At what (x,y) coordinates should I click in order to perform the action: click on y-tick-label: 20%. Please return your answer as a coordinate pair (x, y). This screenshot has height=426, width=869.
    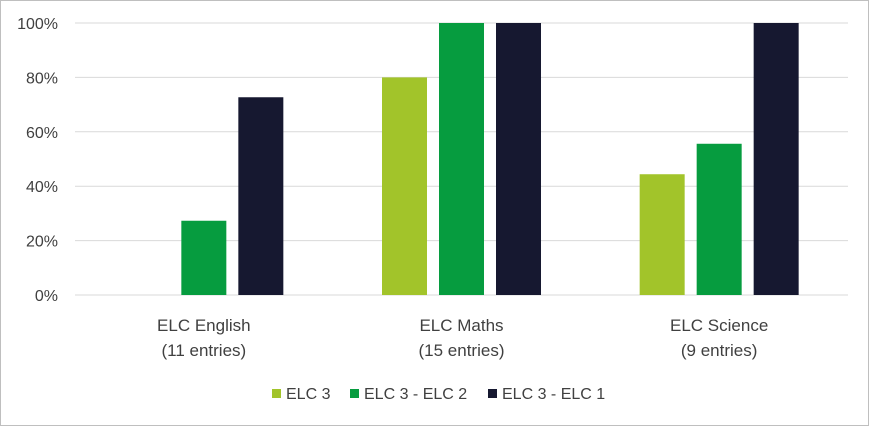
    Looking at the image, I should click on (42, 242).